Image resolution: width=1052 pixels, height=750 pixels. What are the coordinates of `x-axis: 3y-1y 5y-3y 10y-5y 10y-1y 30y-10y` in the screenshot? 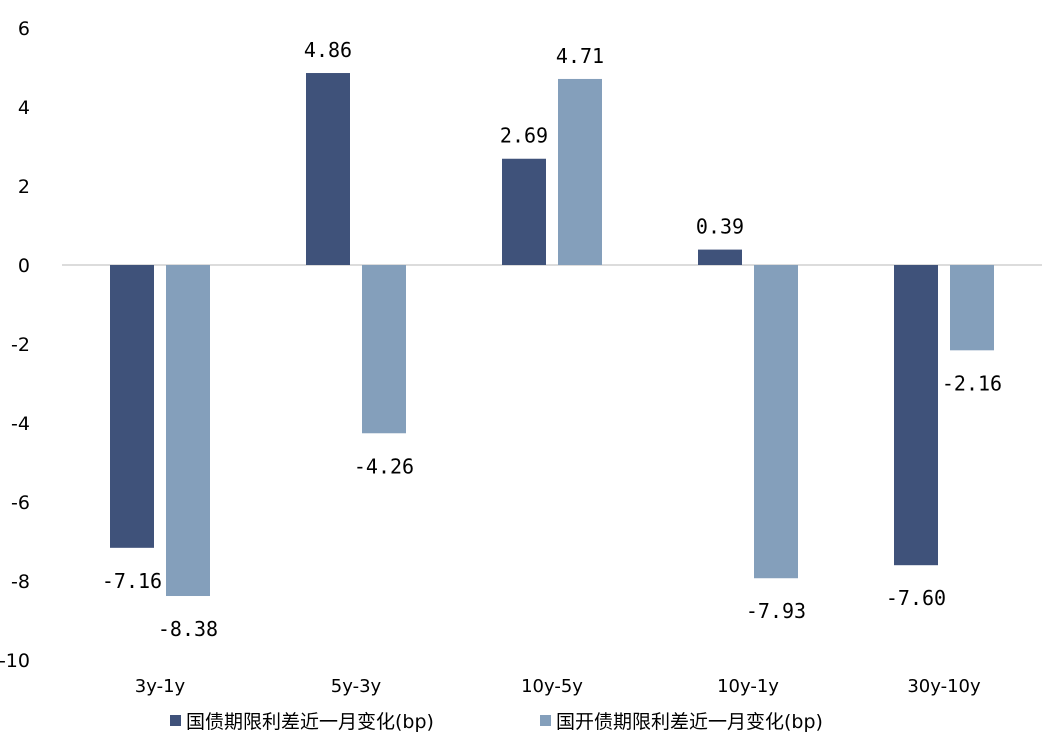 It's located at (558, 686).